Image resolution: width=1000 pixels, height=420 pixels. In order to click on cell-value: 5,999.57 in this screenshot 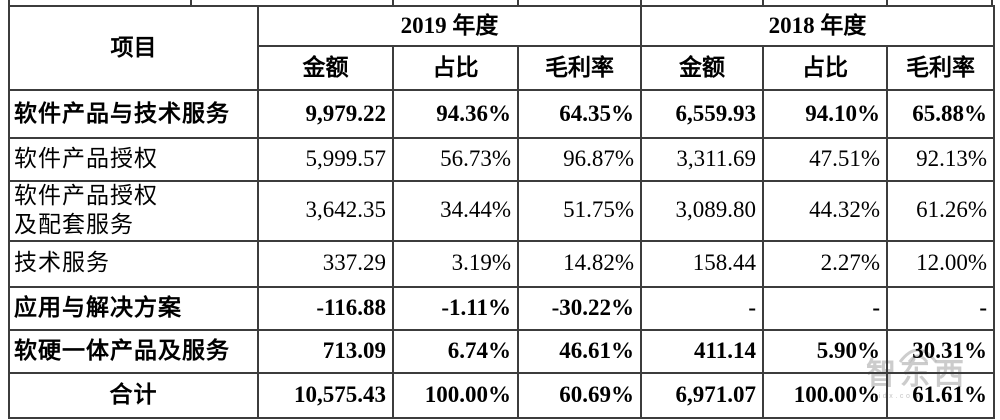, I will do `click(325, 159)`.